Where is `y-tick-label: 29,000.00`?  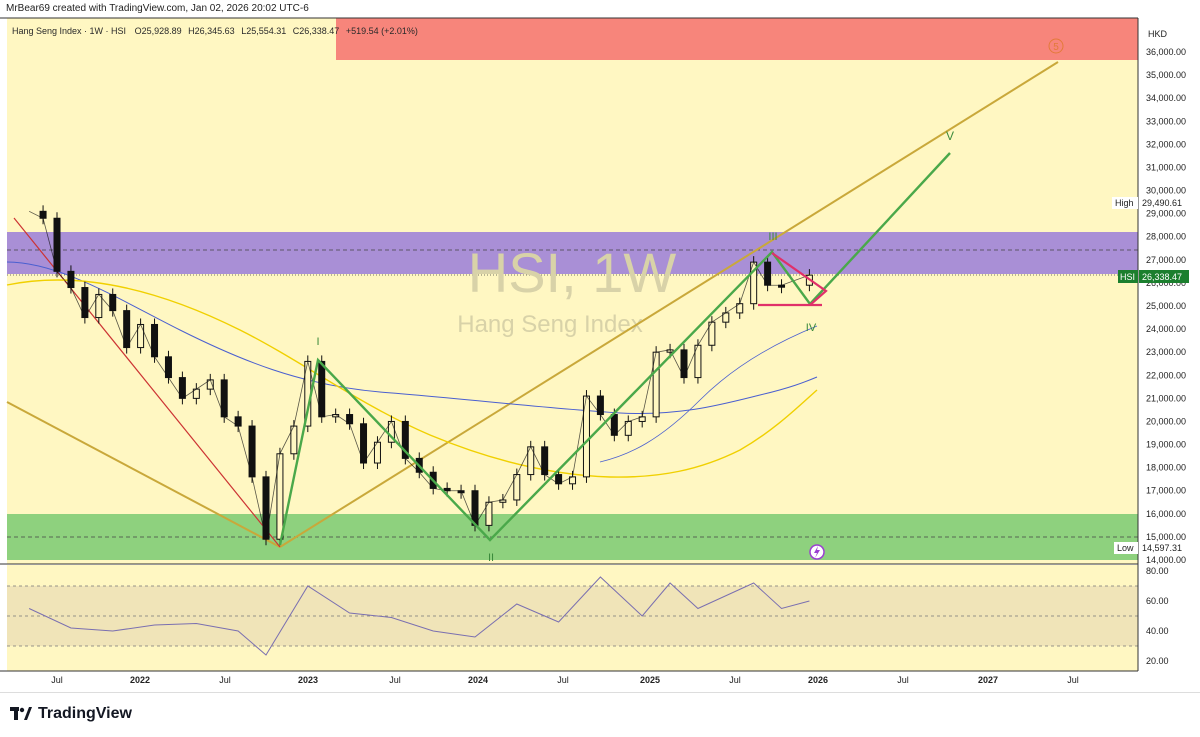 y-tick-label: 29,000.00 is located at coordinates (1166, 214).